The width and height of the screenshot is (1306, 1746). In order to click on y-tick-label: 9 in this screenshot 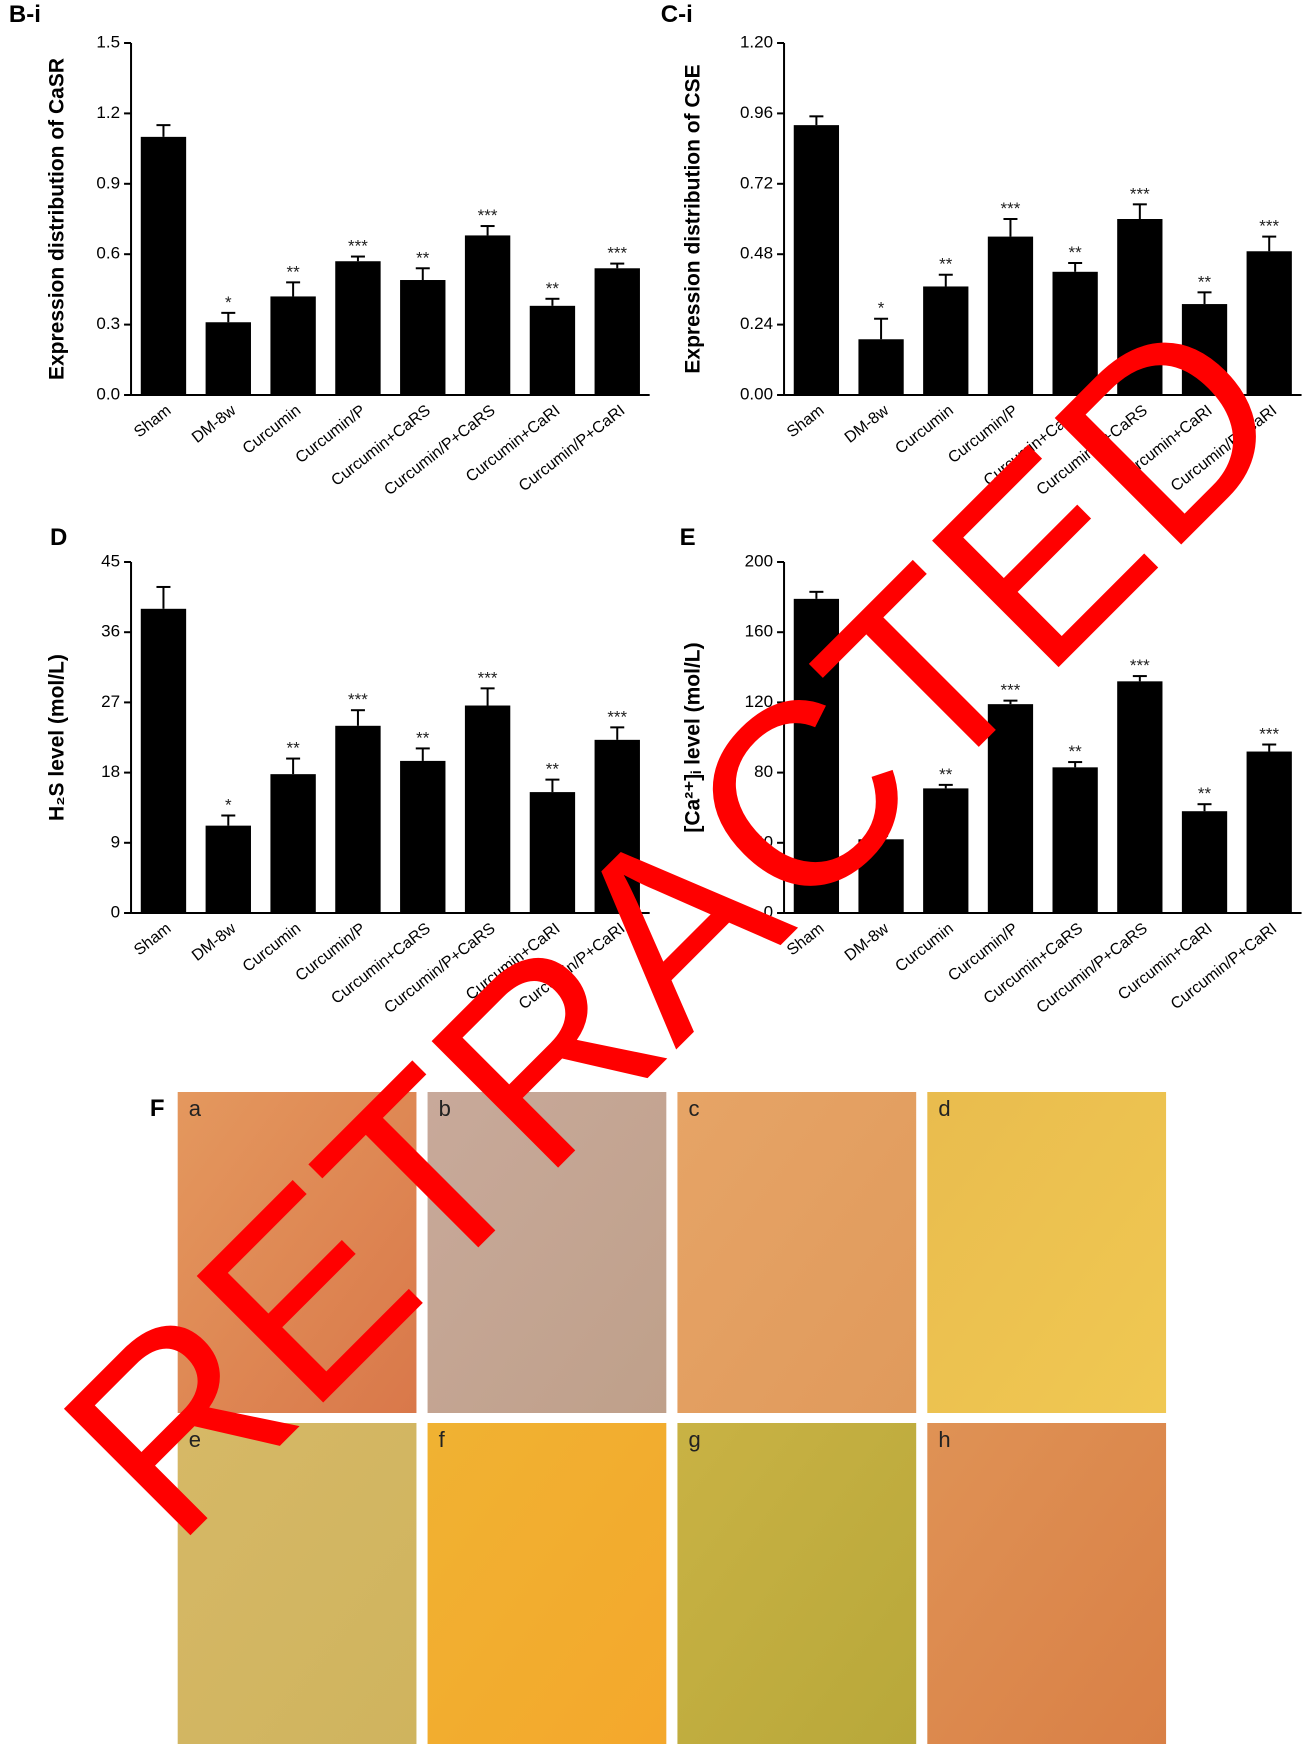, I will do `click(115, 841)`.